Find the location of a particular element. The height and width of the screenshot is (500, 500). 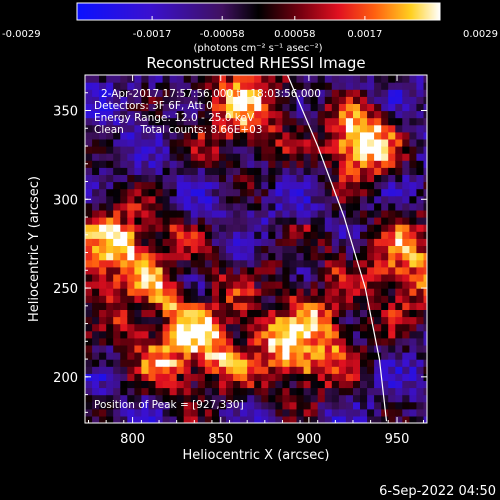

plot-title: Reconstructed RHESSI Image is located at coordinates (255, 63).